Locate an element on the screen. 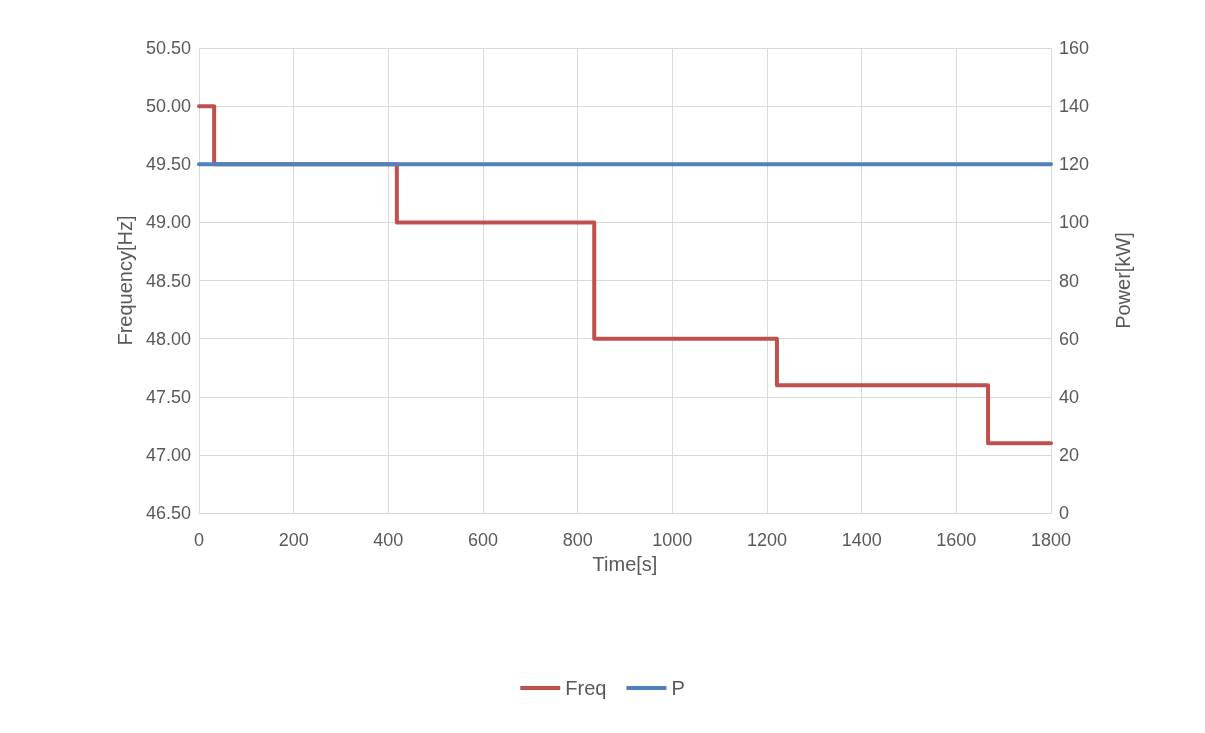 This screenshot has width=1205, height=733. y-tick-label: 48.50 is located at coordinates (168, 280).